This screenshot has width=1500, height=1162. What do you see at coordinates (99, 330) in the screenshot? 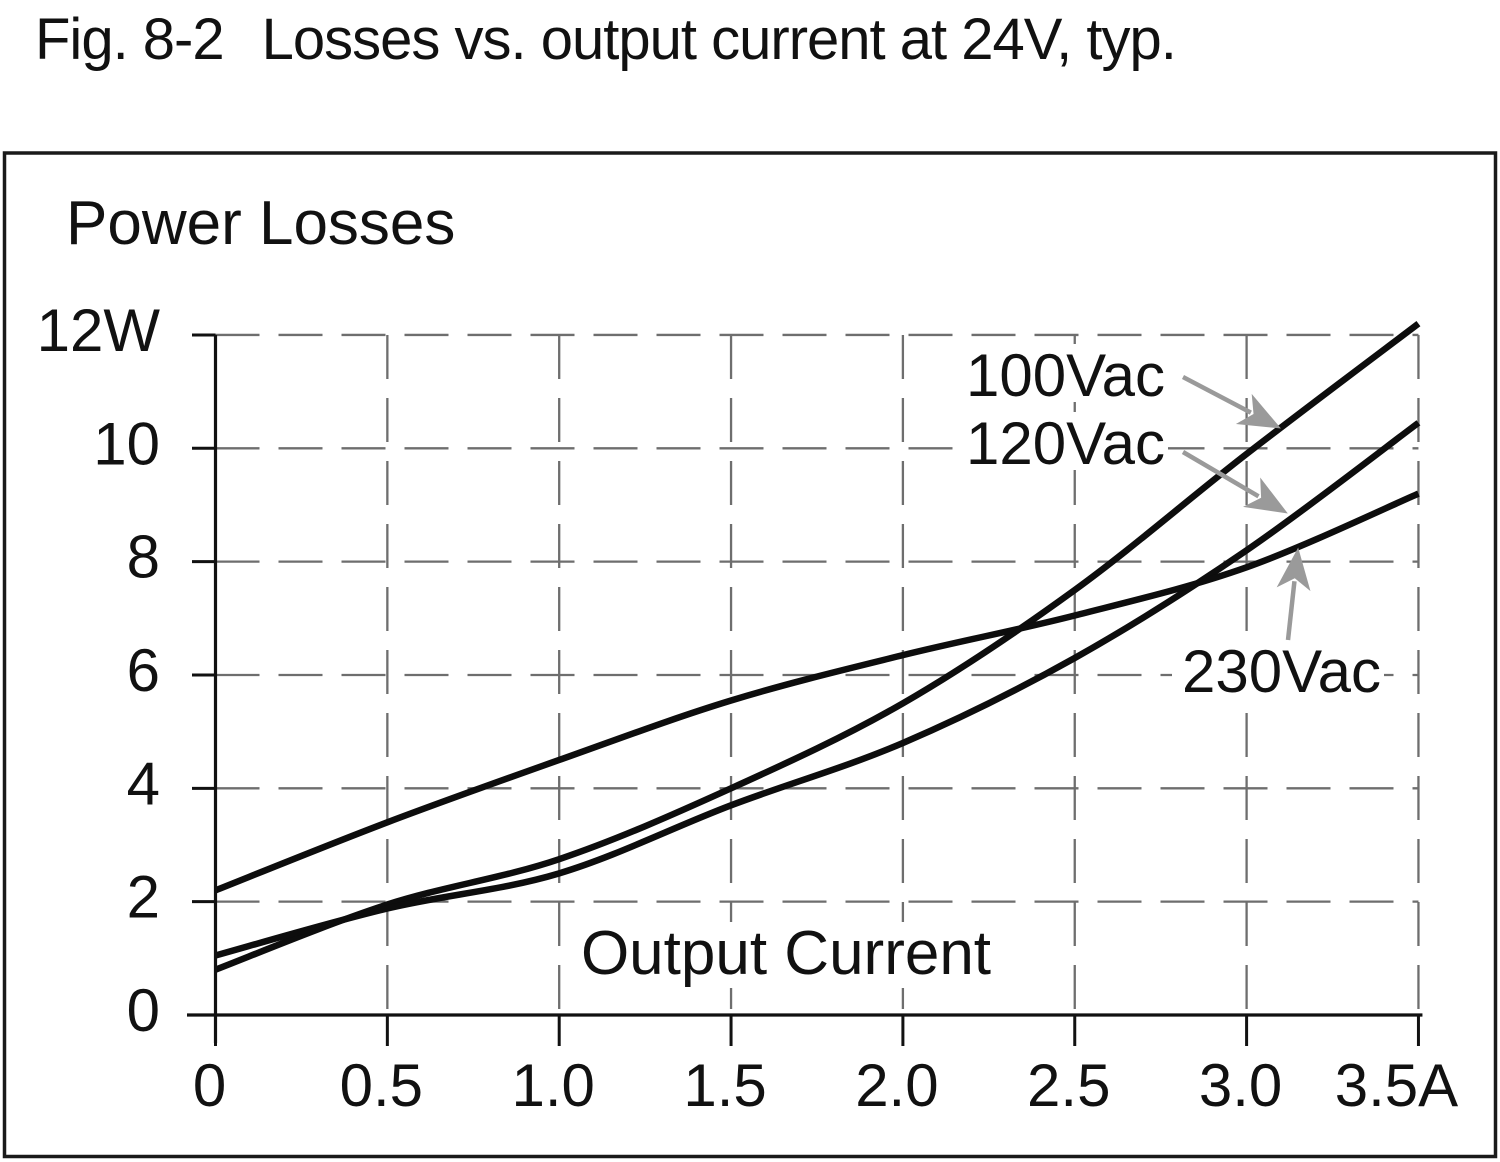
I see `y-tick-label: 12W` at bounding box center [99, 330].